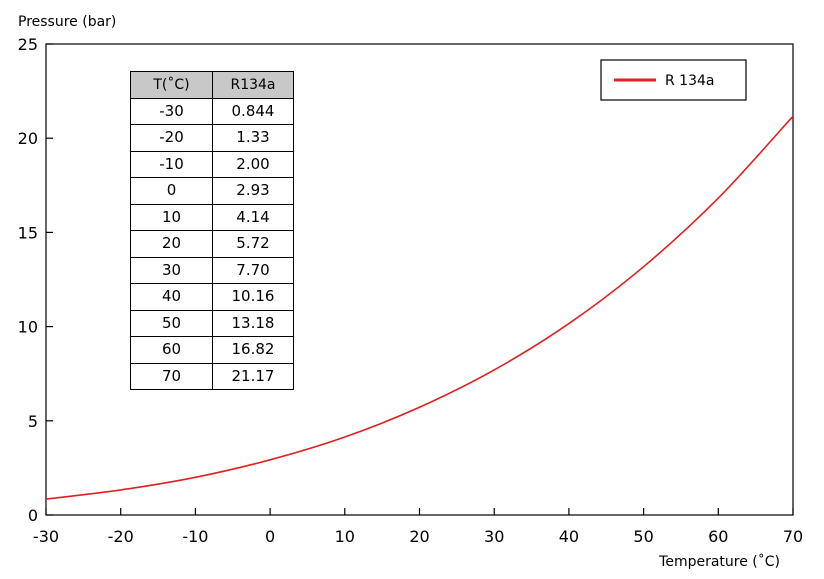 This screenshot has height=579, width=824. I want to click on x-tick-label: 30, so click(494, 536).